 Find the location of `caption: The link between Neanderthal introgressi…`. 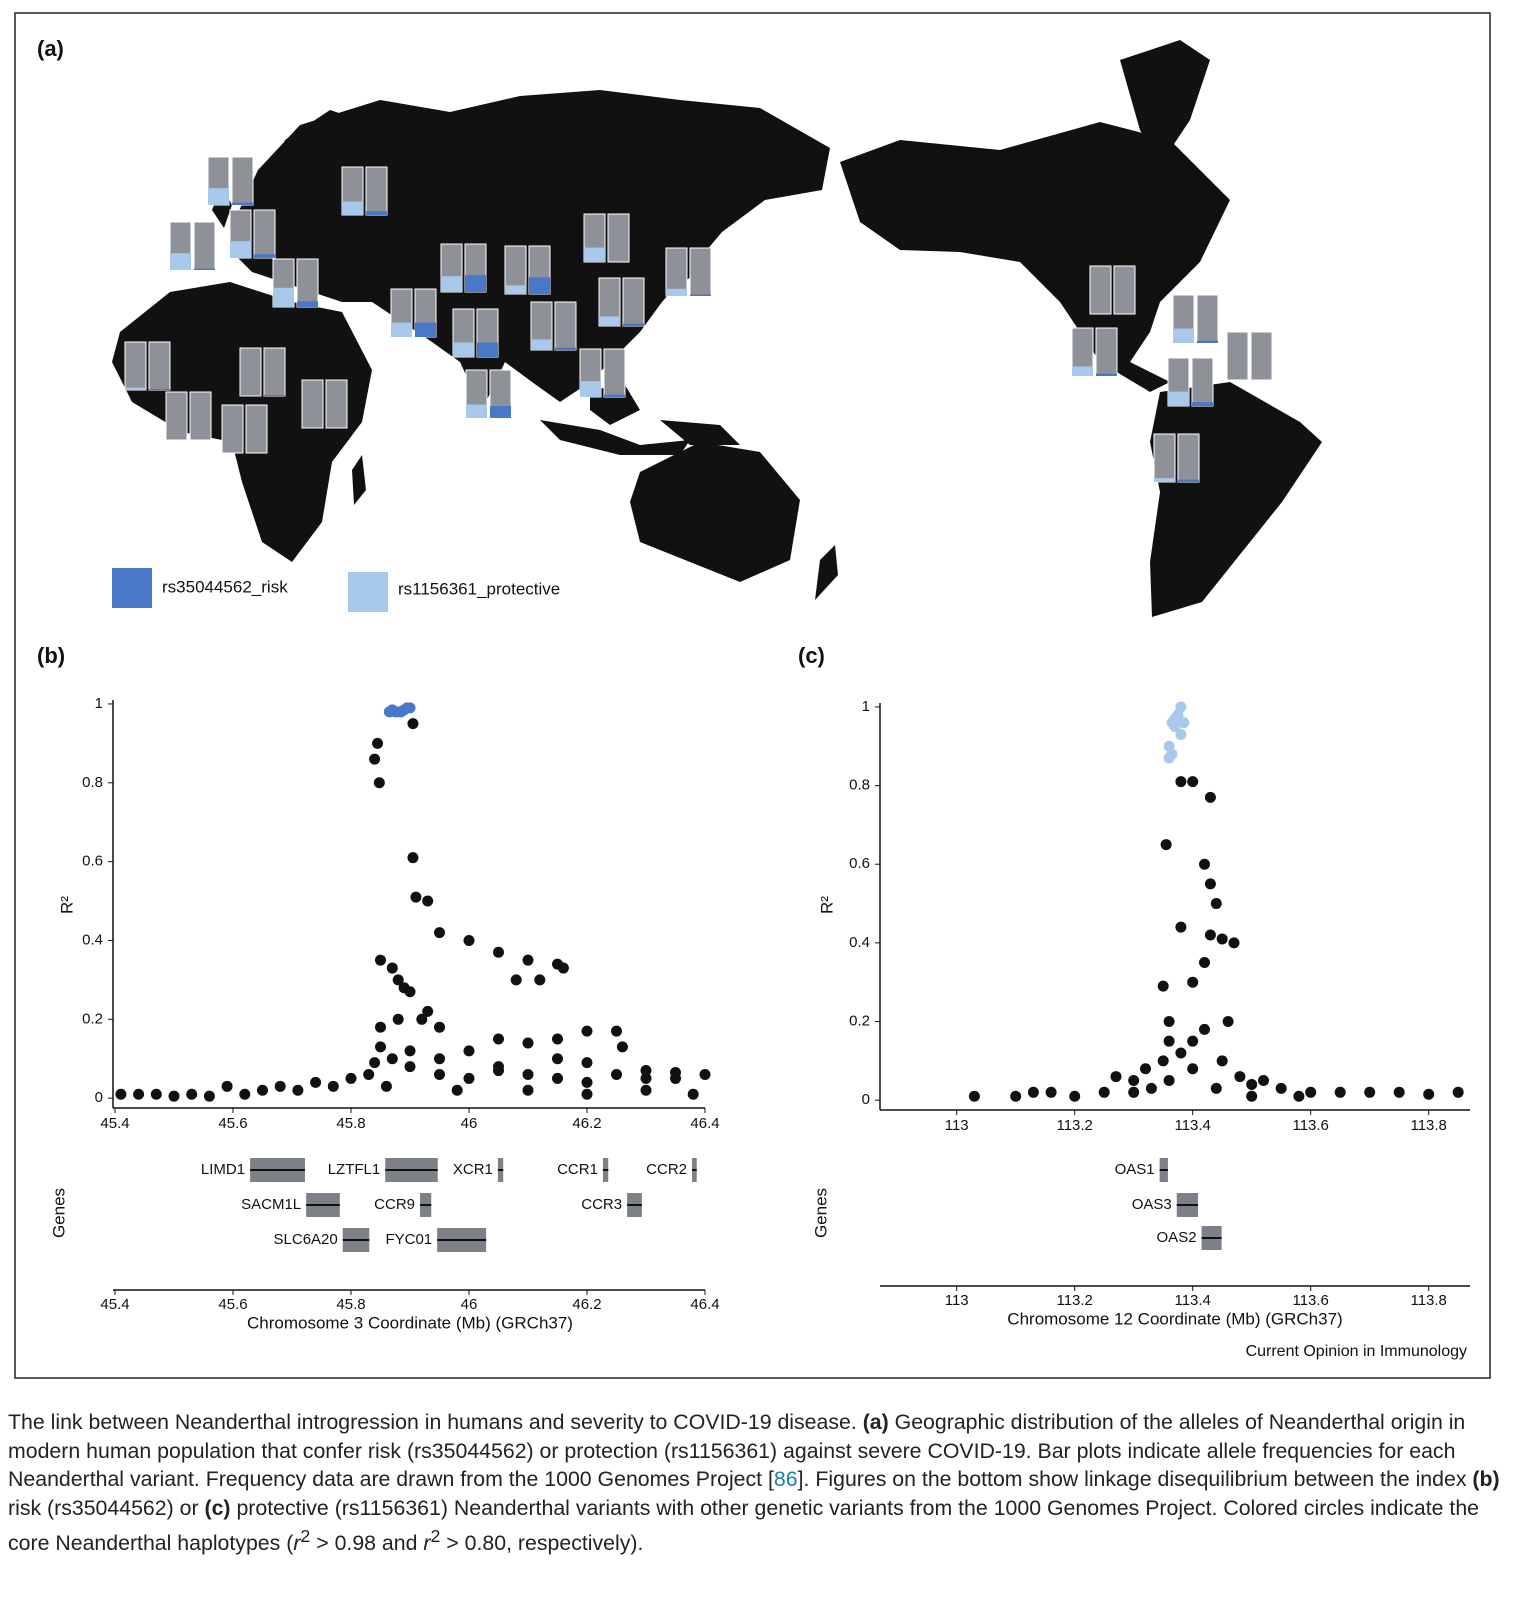

caption: The link between Neanderthal introgressi… is located at coordinates (765, 1483).